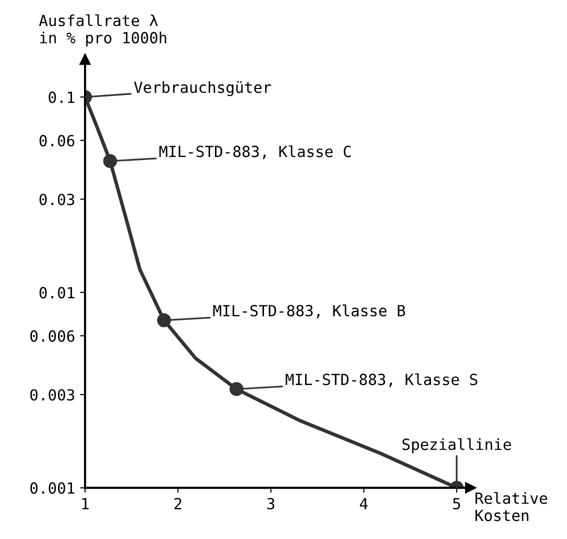 The width and height of the screenshot is (567, 539). What do you see at coordinates (456, 504) in the screenshot?
I see `x-tick-label: 5` at bounding box center [456, 504].